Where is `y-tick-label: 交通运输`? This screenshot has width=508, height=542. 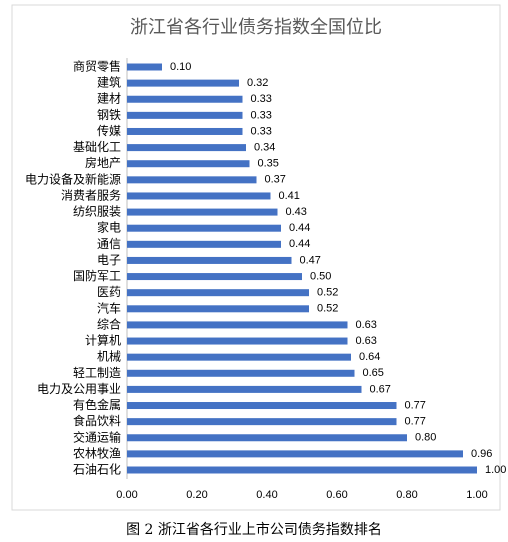 y-tick-label: 交通运输 is located at coordinates (97, 436).